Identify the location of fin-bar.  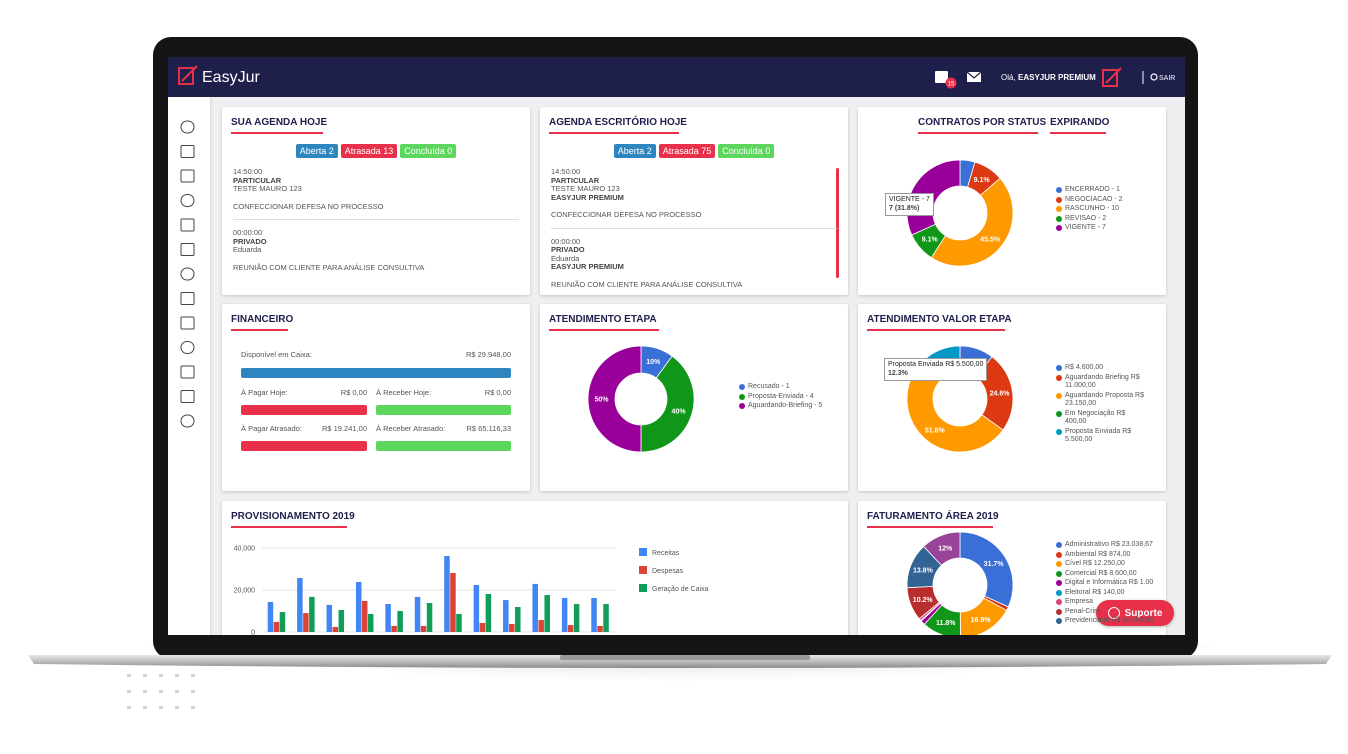
(376, 373).